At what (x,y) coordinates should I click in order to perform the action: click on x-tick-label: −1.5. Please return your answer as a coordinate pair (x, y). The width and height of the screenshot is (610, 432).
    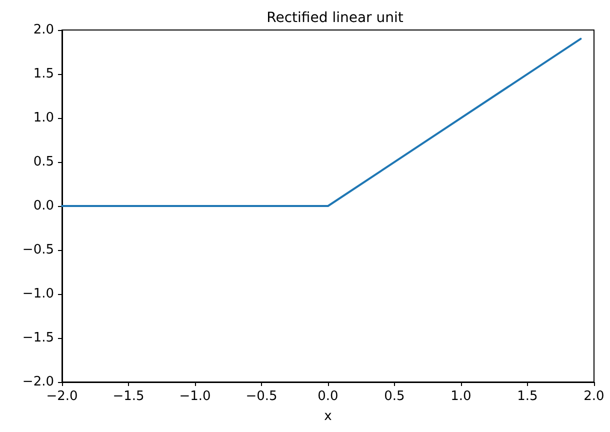
    Looking at the image, I should click on (128, 396).